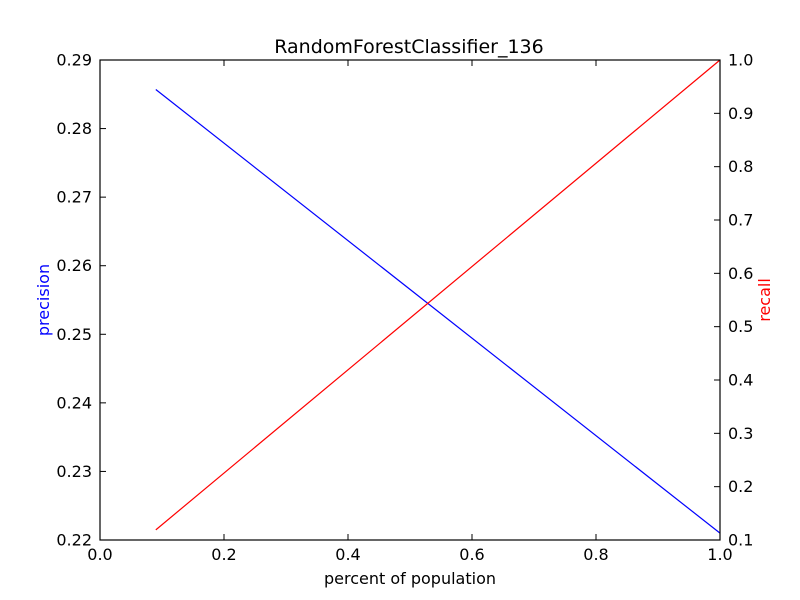 The image size is (800, 600). I want to click on right-y-tick-label: 0.8, so click(740, 166).